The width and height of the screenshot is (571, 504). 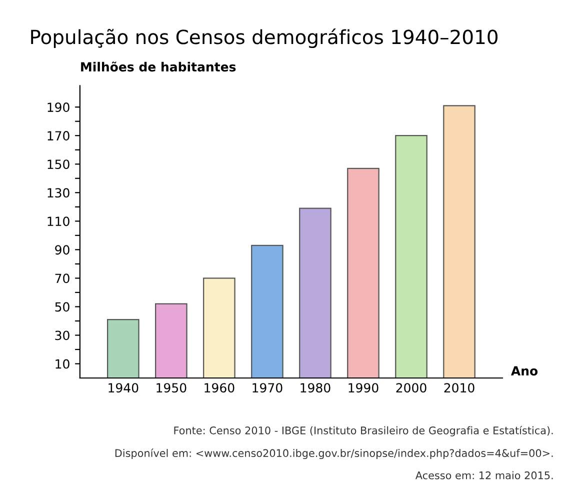 I want to click on text: Acesso em: 12 maio 2015., so click(x=484, y=475).